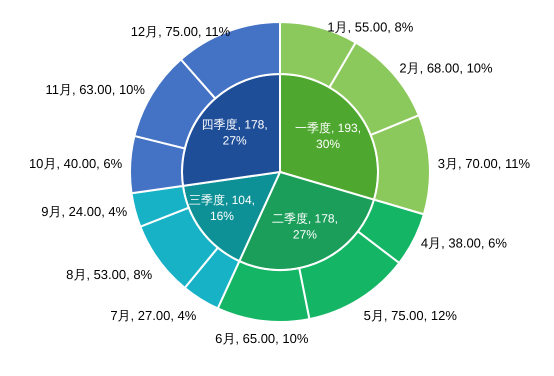 The width and height of the screenshot is (554, 376). What do you see at coordinates (180, 32) in the screenshot?
I see `slice-label: 12月, 75.00, 11%` at bounding box center [180, 32].